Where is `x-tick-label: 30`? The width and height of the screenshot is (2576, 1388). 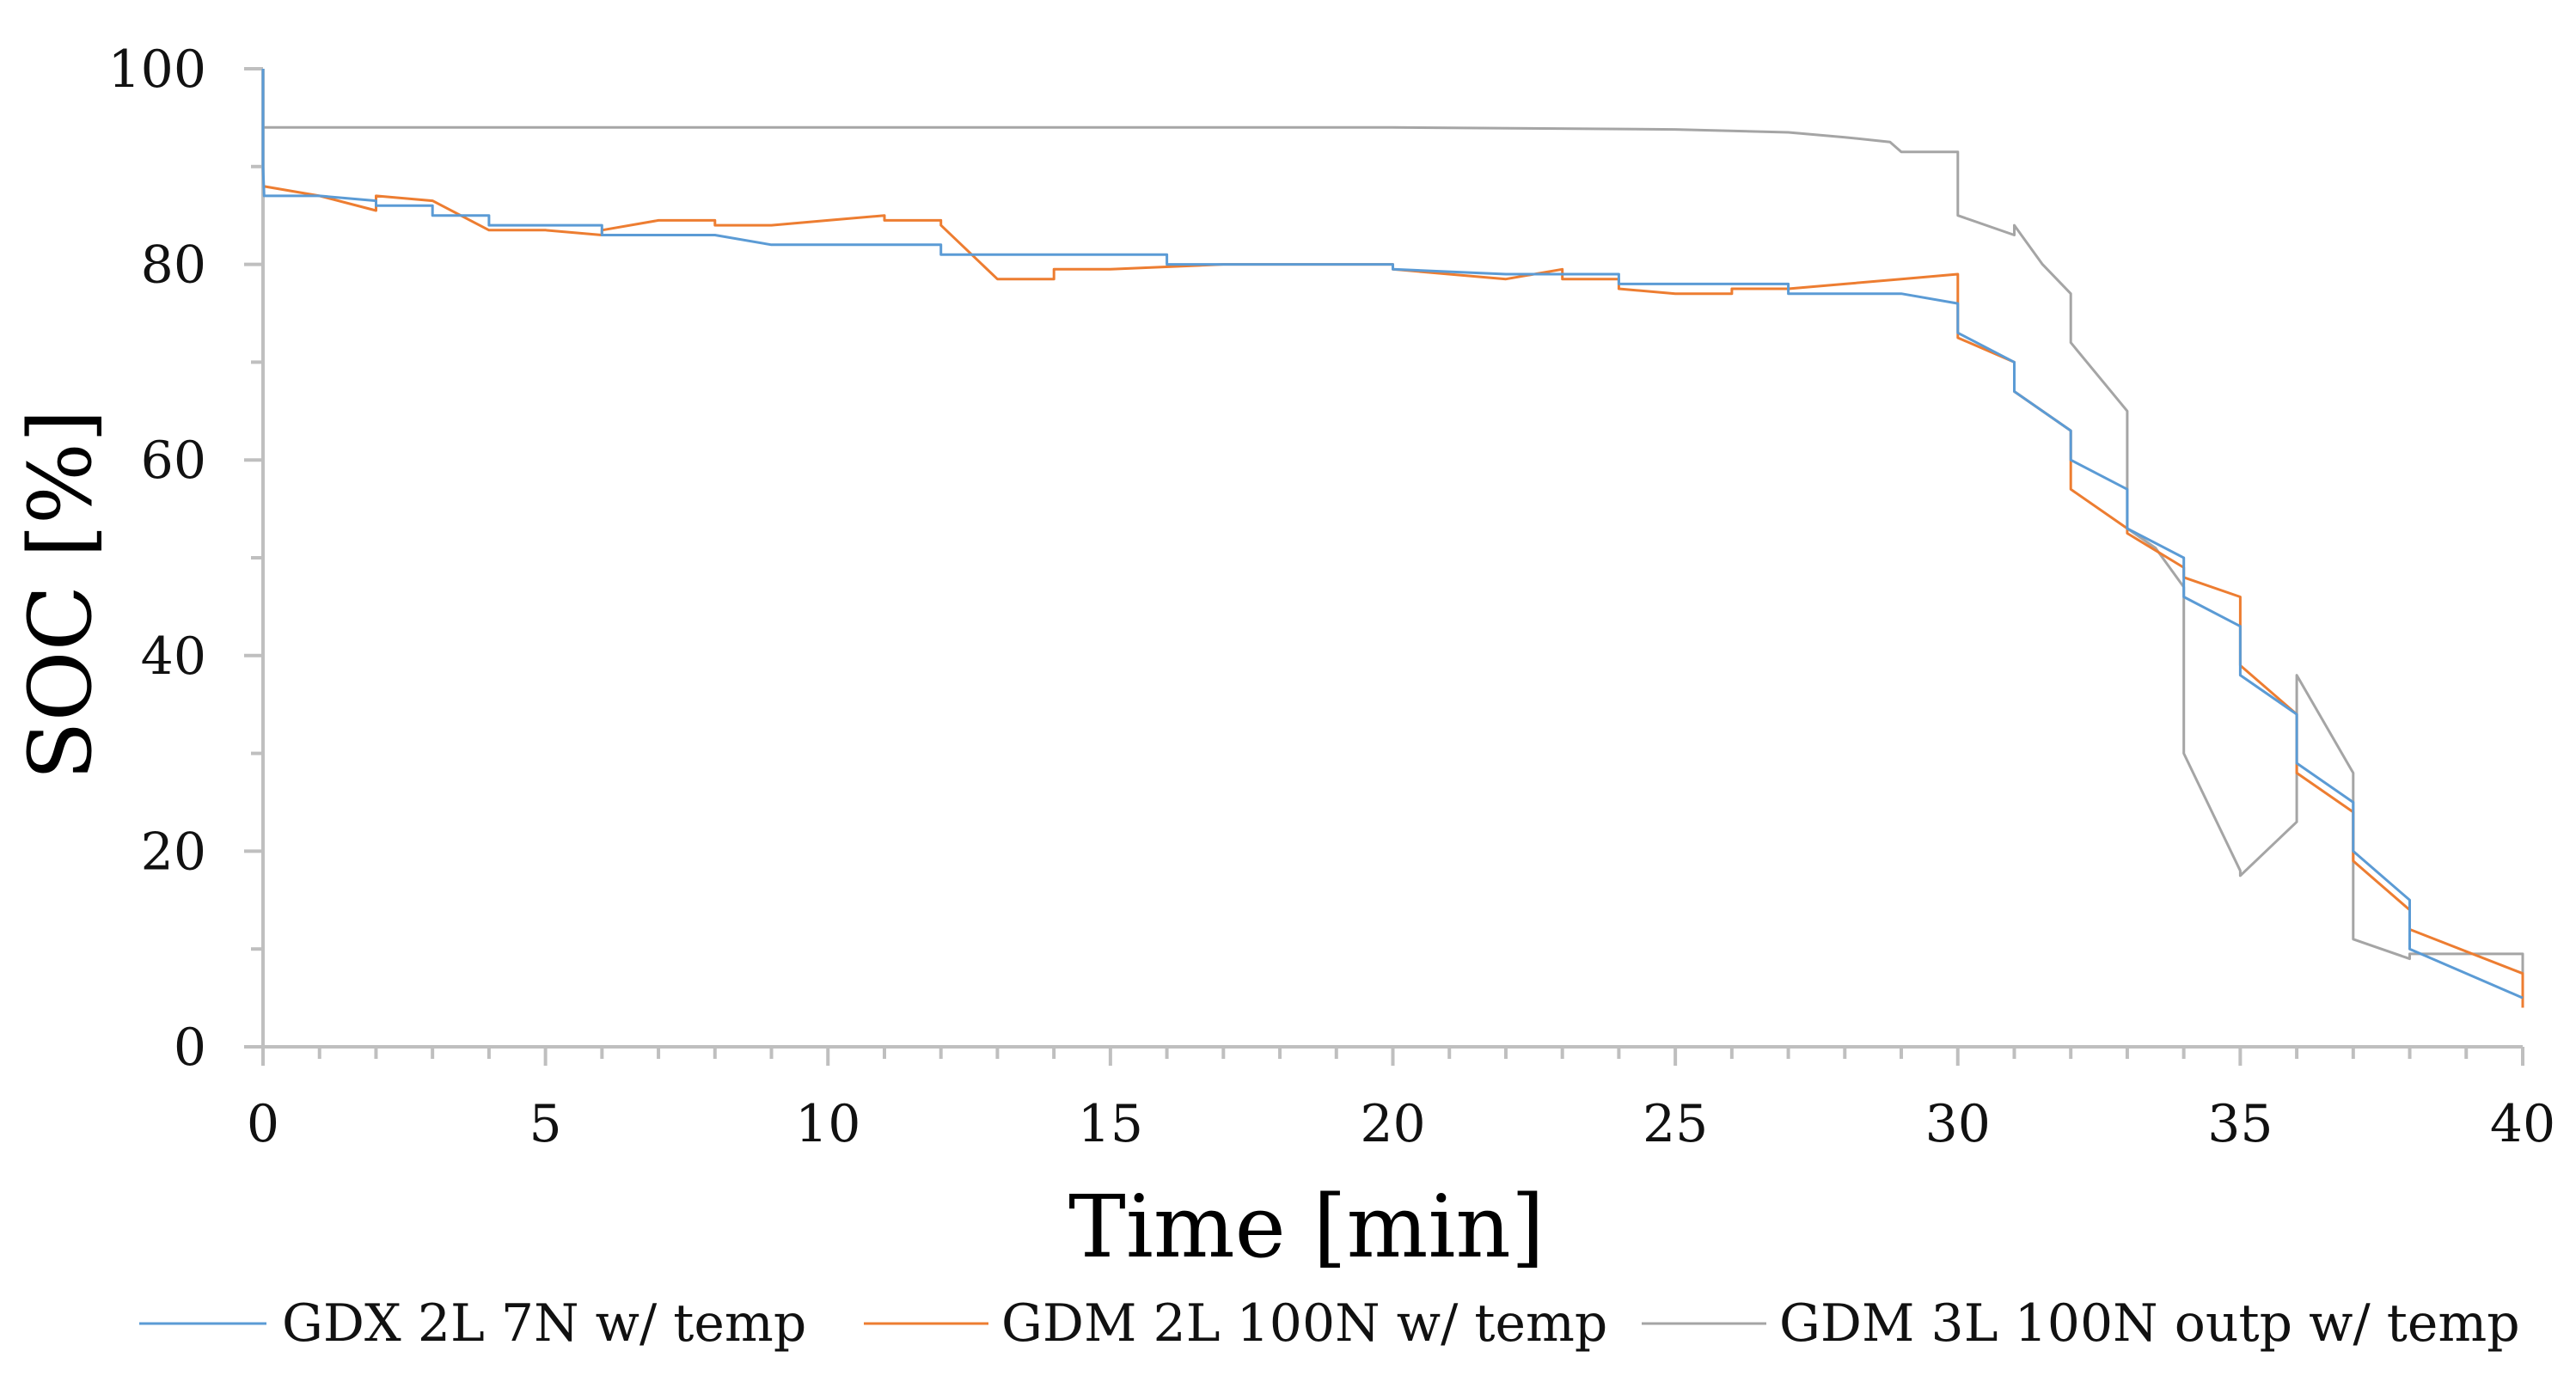
x-tick-label: 30 is located at coordinates (1958, 1124).